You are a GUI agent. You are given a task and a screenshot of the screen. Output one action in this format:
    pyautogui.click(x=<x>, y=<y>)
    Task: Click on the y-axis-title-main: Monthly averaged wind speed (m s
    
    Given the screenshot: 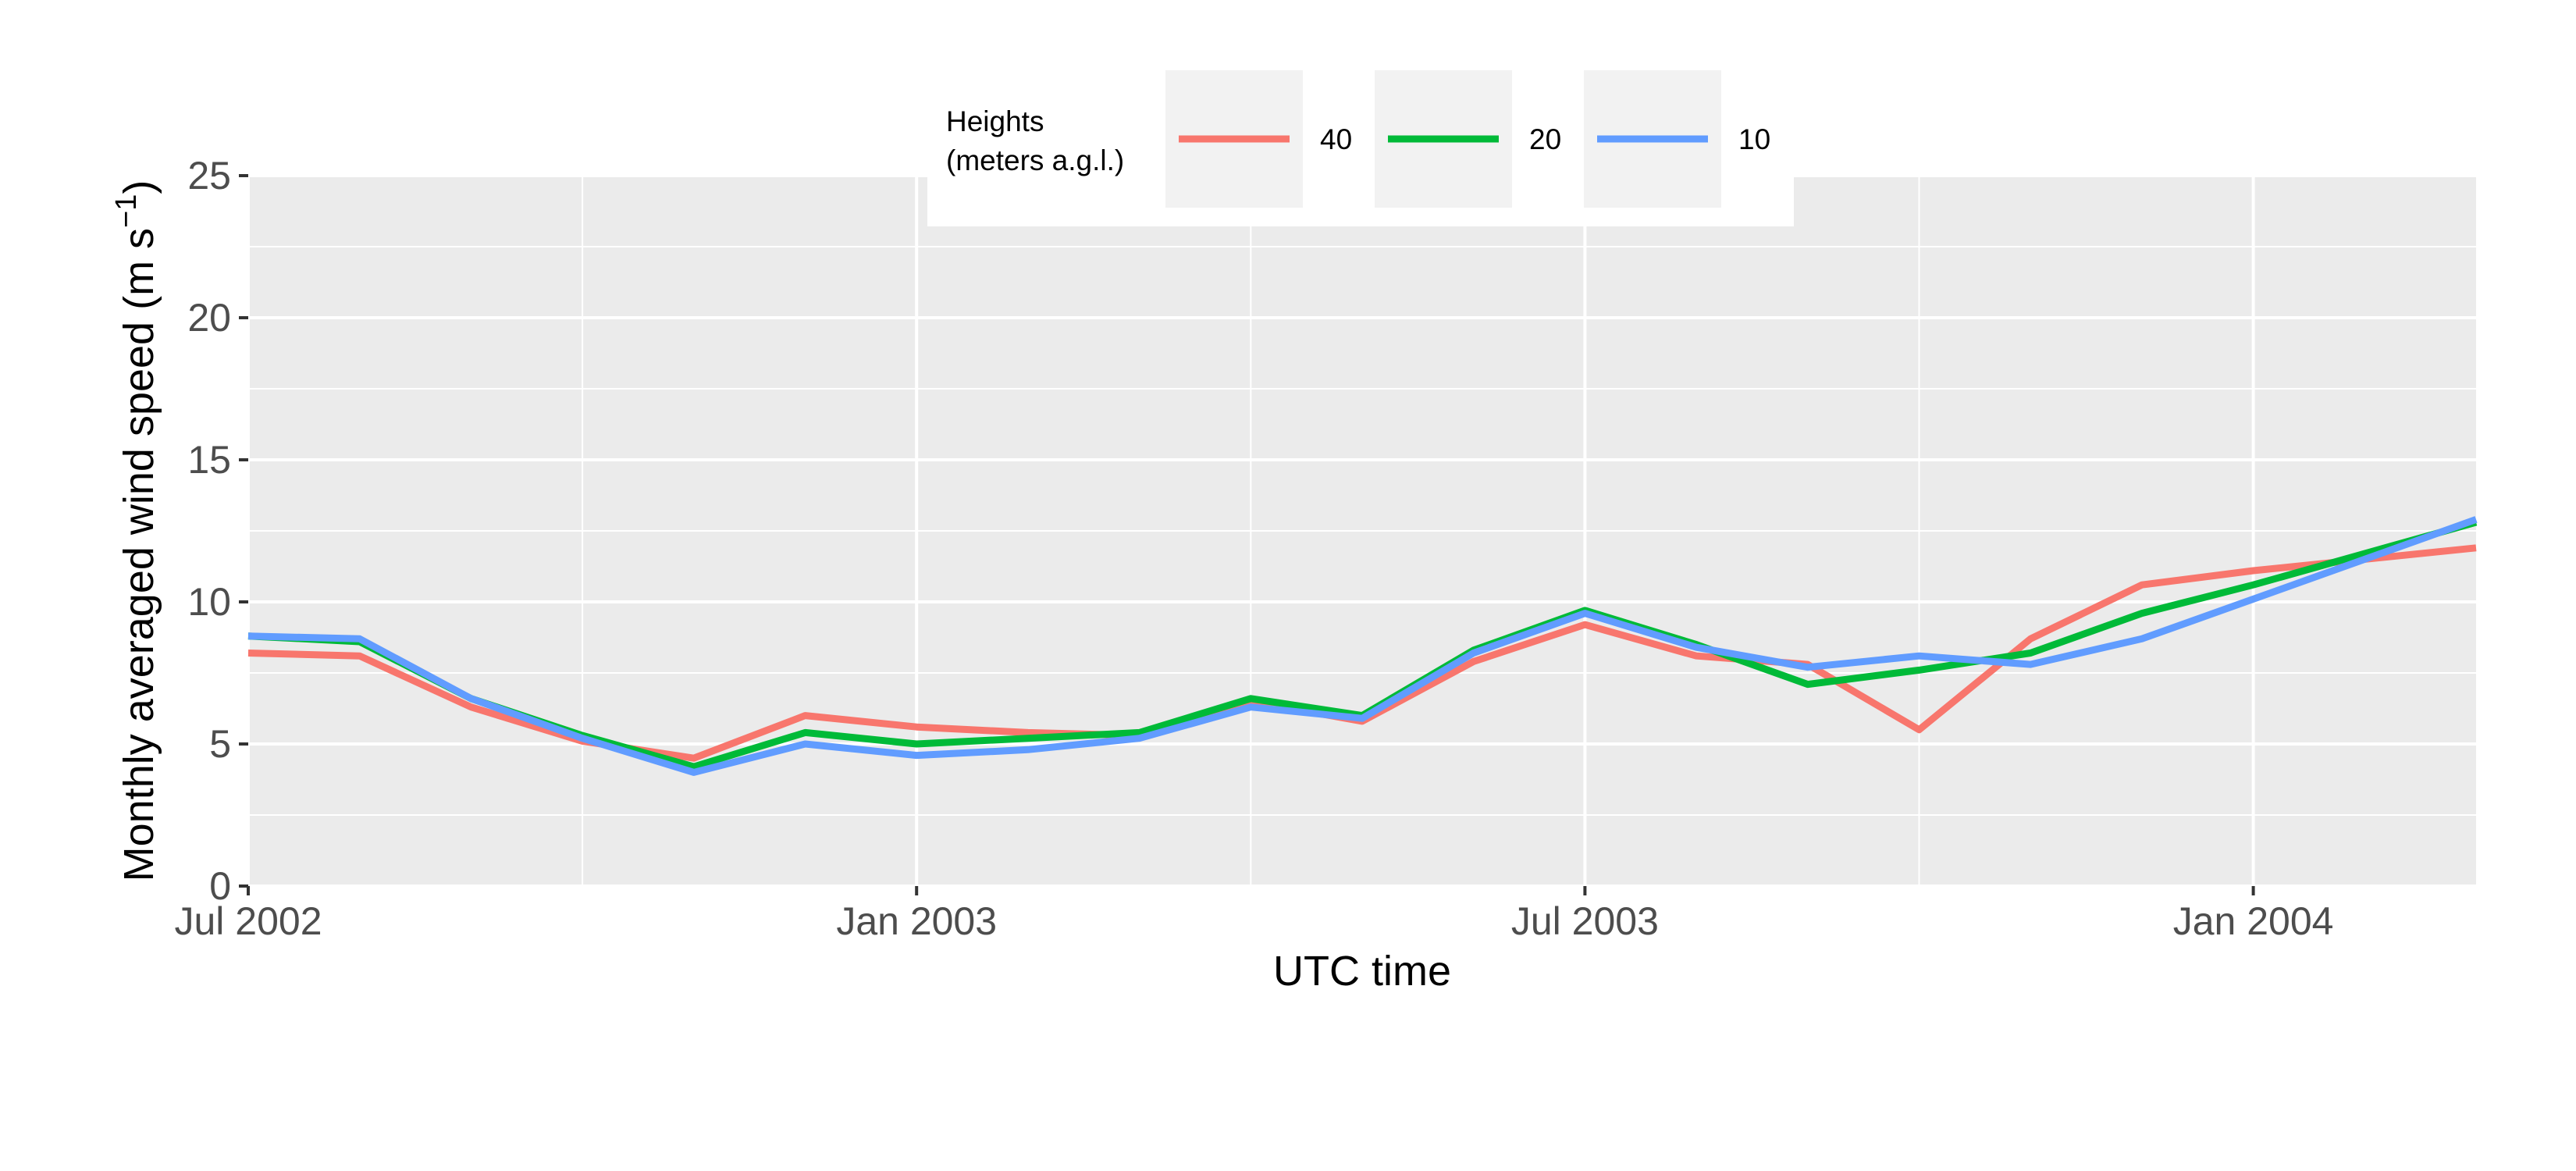 What is the action you would take?
    pyautogui.click(x=139, y=554)
    